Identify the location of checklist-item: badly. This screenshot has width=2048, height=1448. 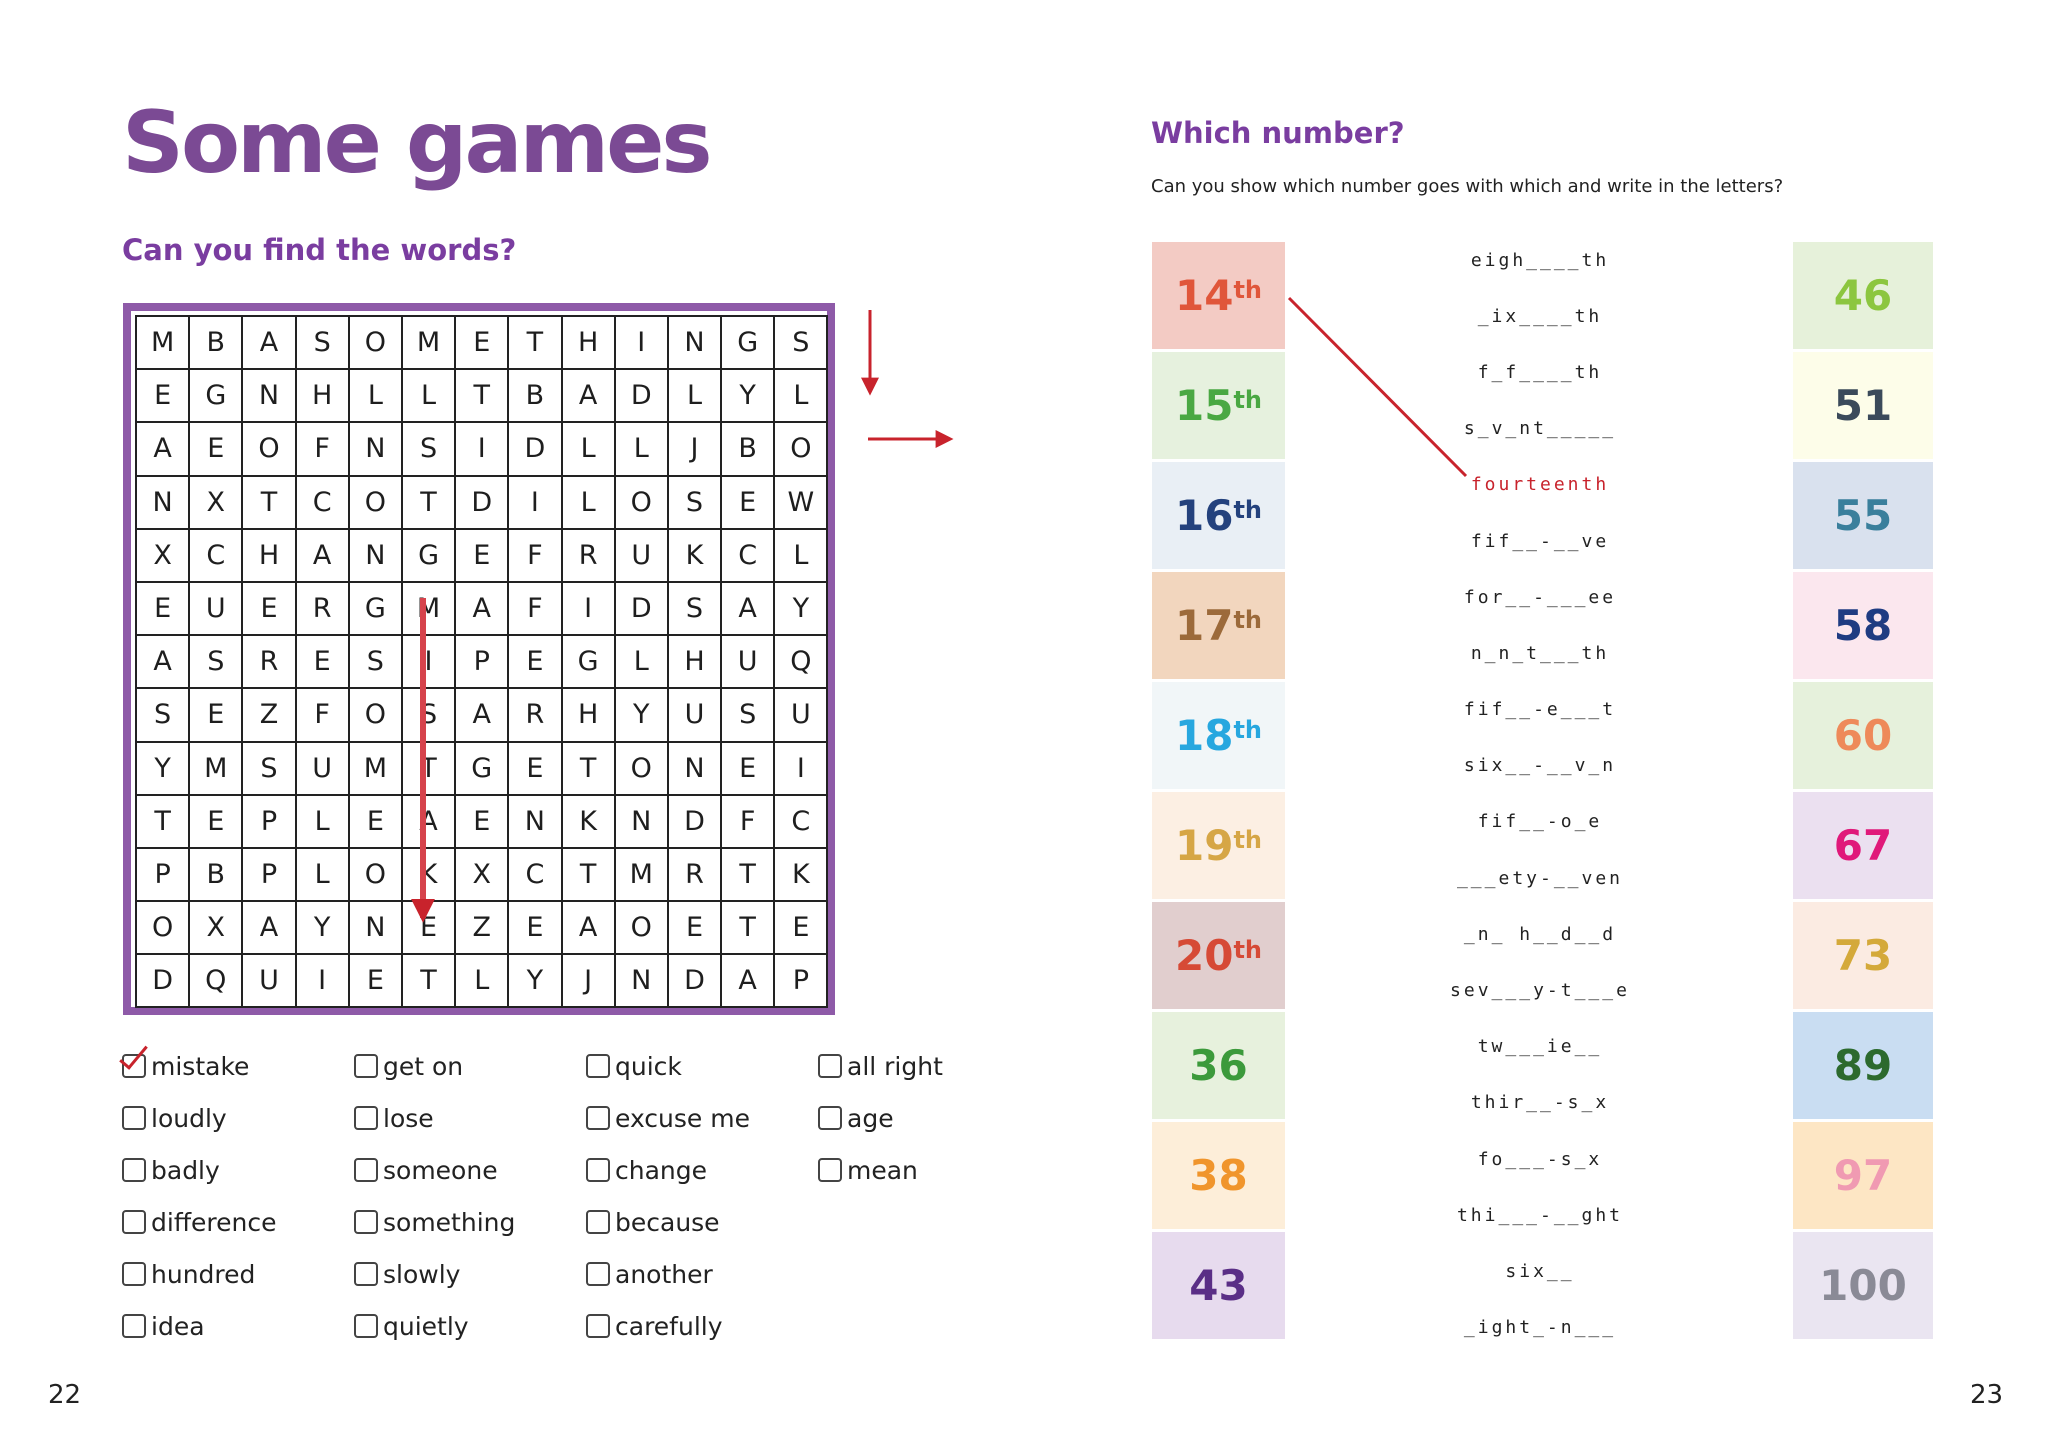
(238, 1170).